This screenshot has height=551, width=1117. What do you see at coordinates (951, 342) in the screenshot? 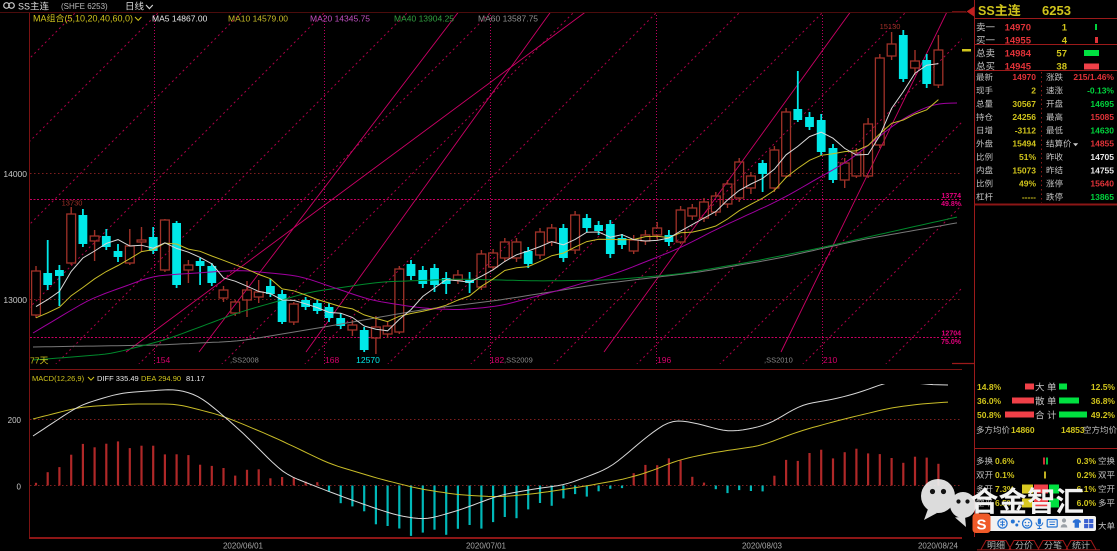
I see `svg-text: 75.0%` at bounding box center [951, 342].